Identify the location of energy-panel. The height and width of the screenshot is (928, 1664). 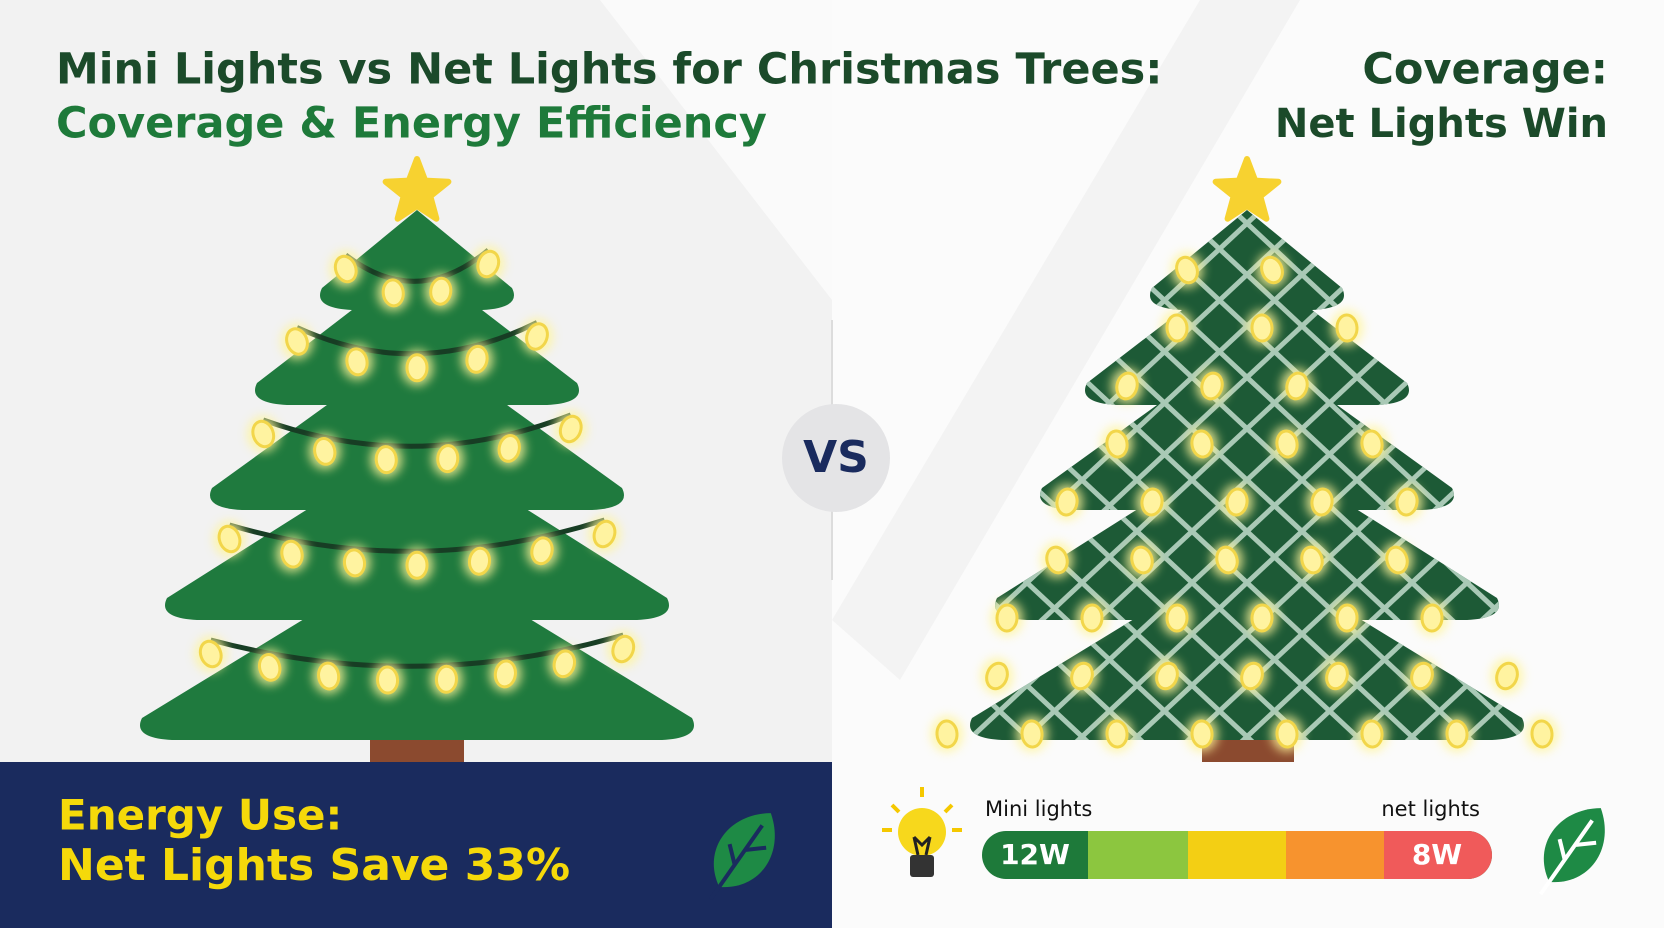
(416, 845).